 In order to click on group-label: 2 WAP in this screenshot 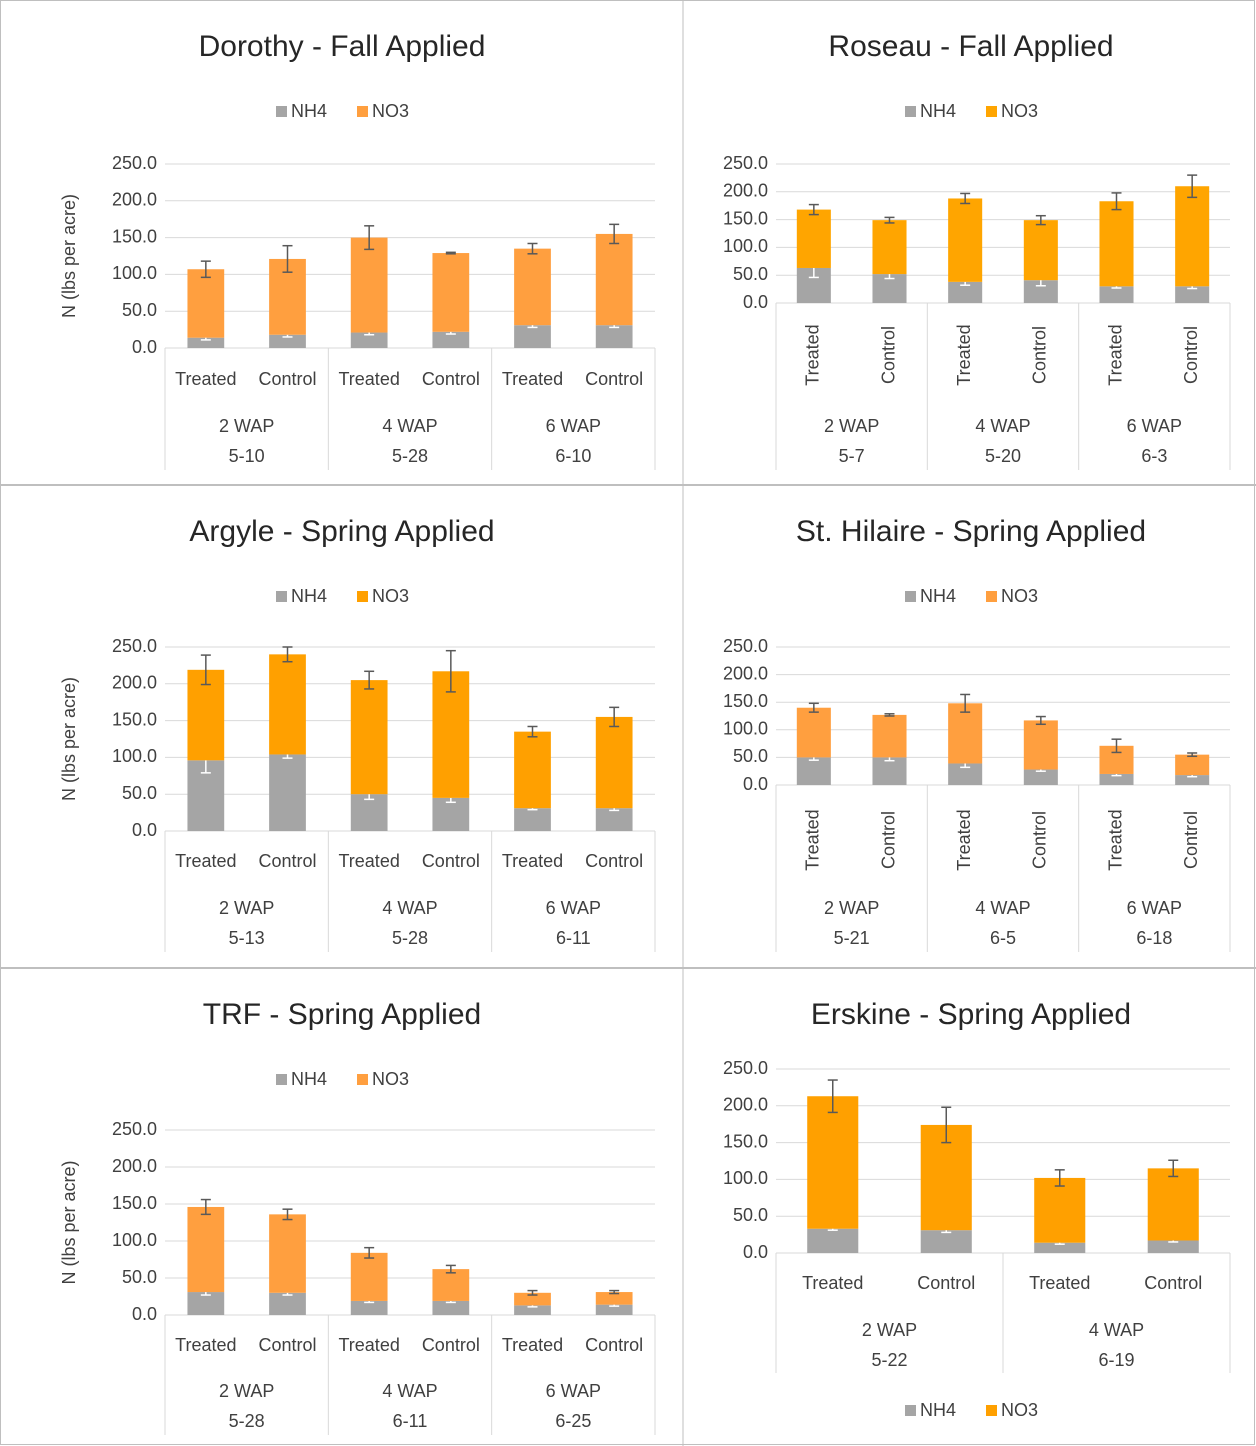, I will do `click(851, 426)`.